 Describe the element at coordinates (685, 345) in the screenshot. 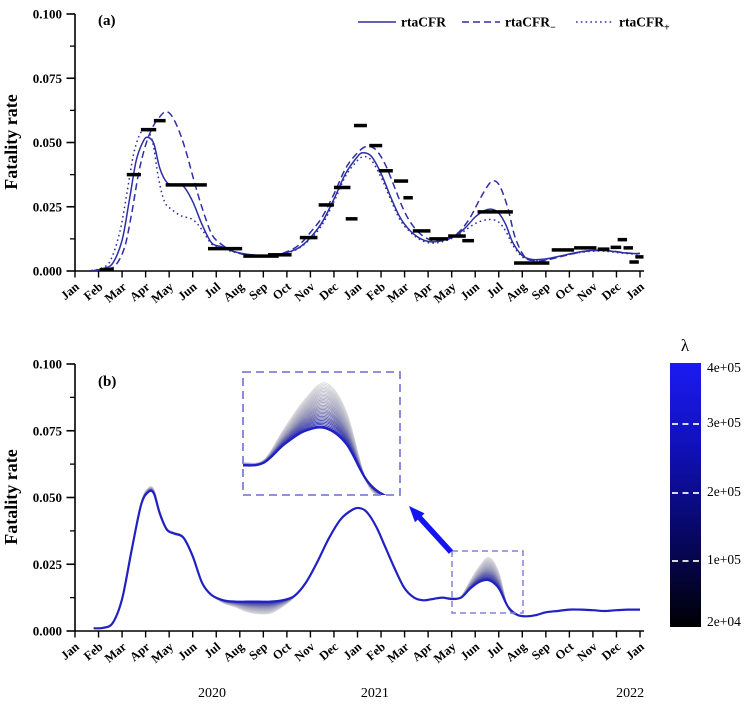

I see `colorbar-title: λ` at that location.